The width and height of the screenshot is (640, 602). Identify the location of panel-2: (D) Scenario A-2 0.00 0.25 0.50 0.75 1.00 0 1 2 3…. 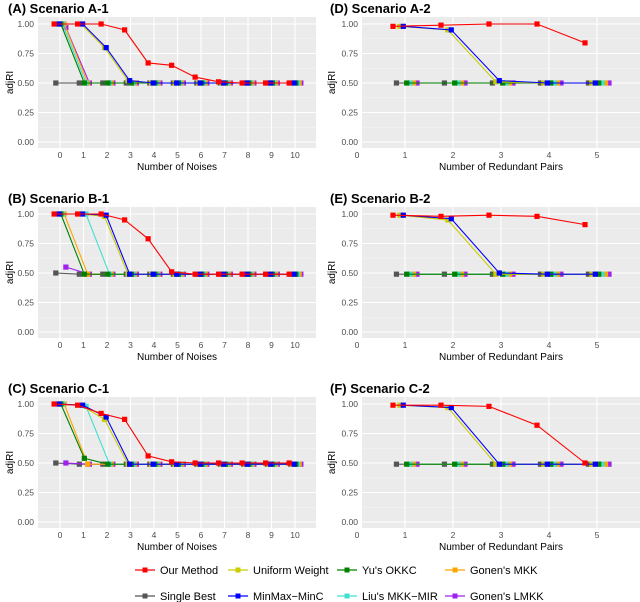
(483, 87).